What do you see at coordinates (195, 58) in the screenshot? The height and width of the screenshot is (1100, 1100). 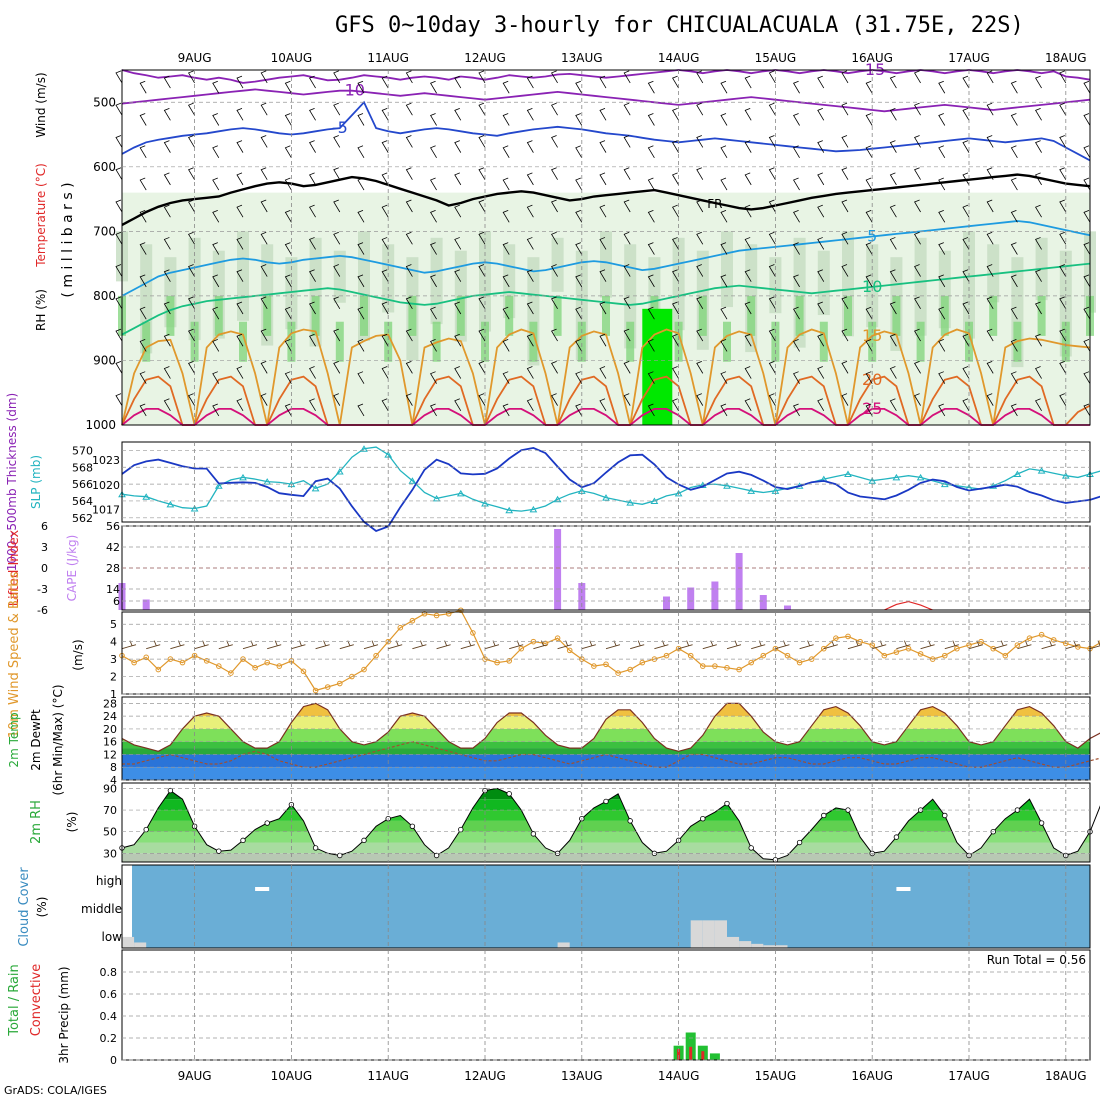 I see `top-day-label: 9AUG` at bounding box center [195, 58].